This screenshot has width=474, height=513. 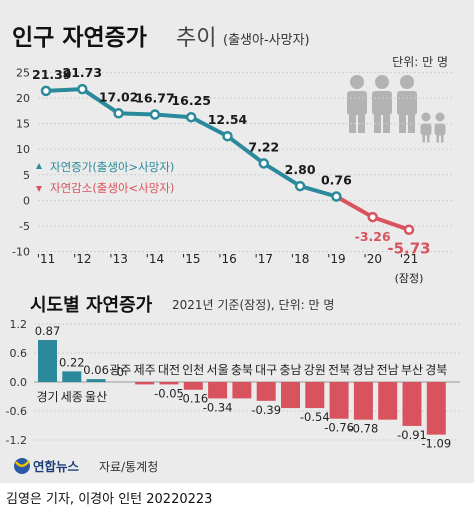 What do you see at coordinates (52, 74) in the screenshot?
I see `line-chart-data-label: 21.39` at bounding box center [52, 74].